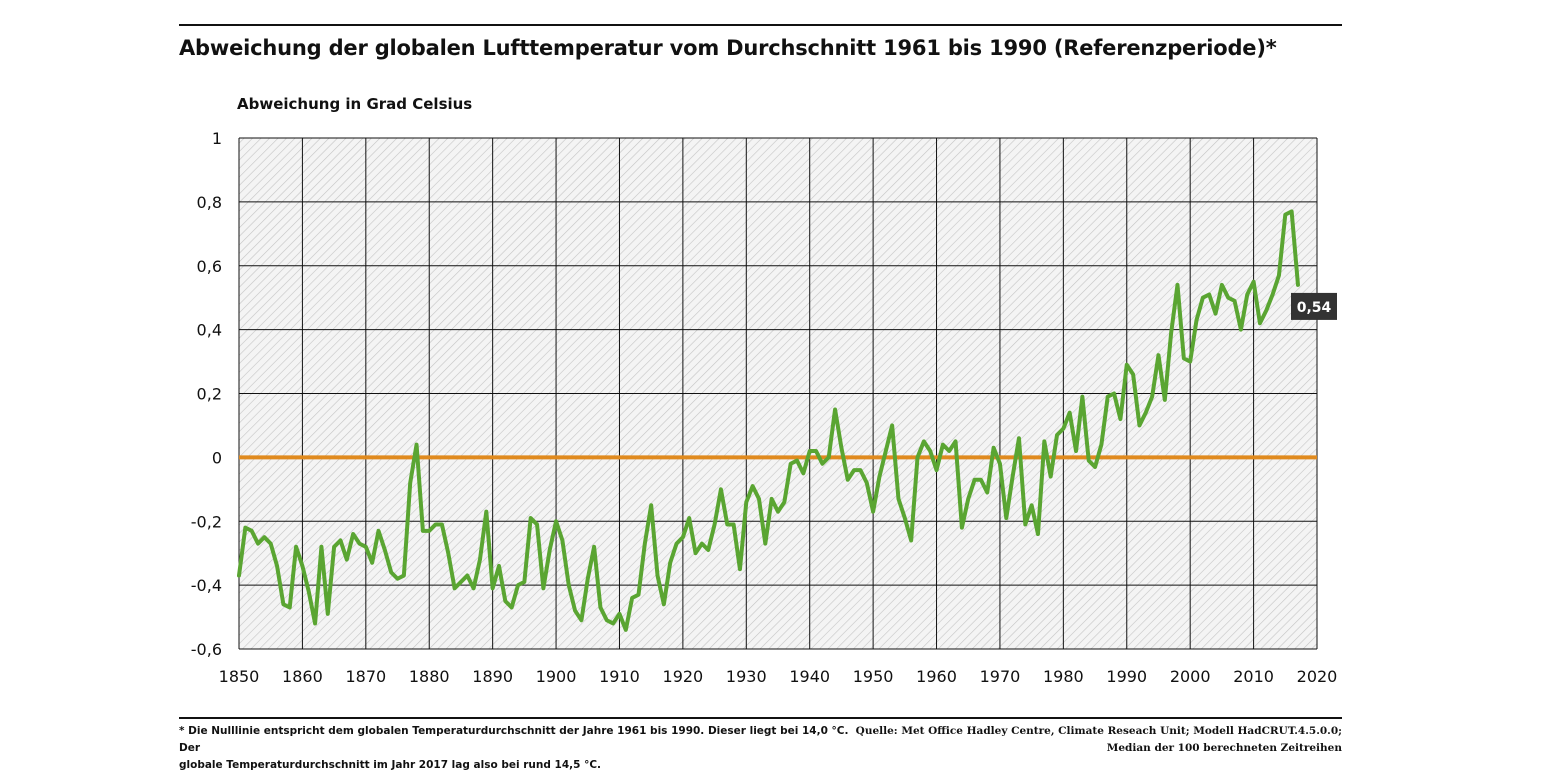 The height and width of the screenshot is (775, 1545). I want to click on x-tick-label: 1870, so click(365, 676).